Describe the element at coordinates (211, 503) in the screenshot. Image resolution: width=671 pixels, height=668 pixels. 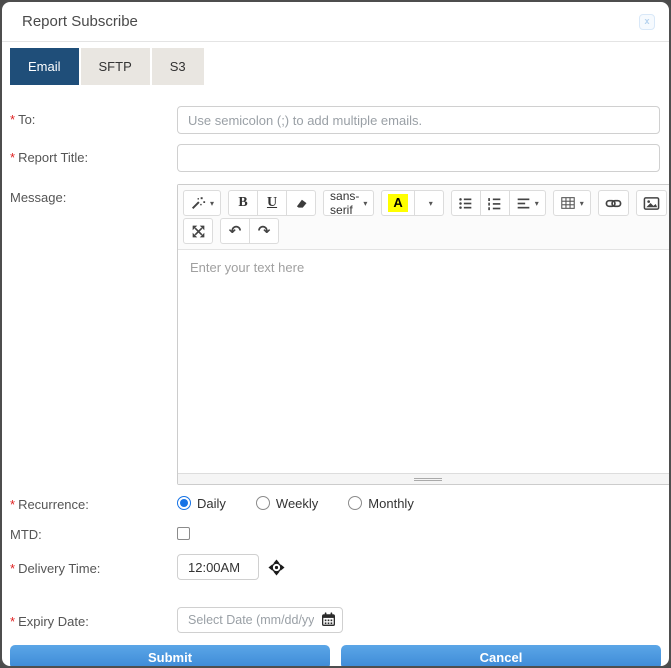
I see `radio-daily-label: Daily` at that location.